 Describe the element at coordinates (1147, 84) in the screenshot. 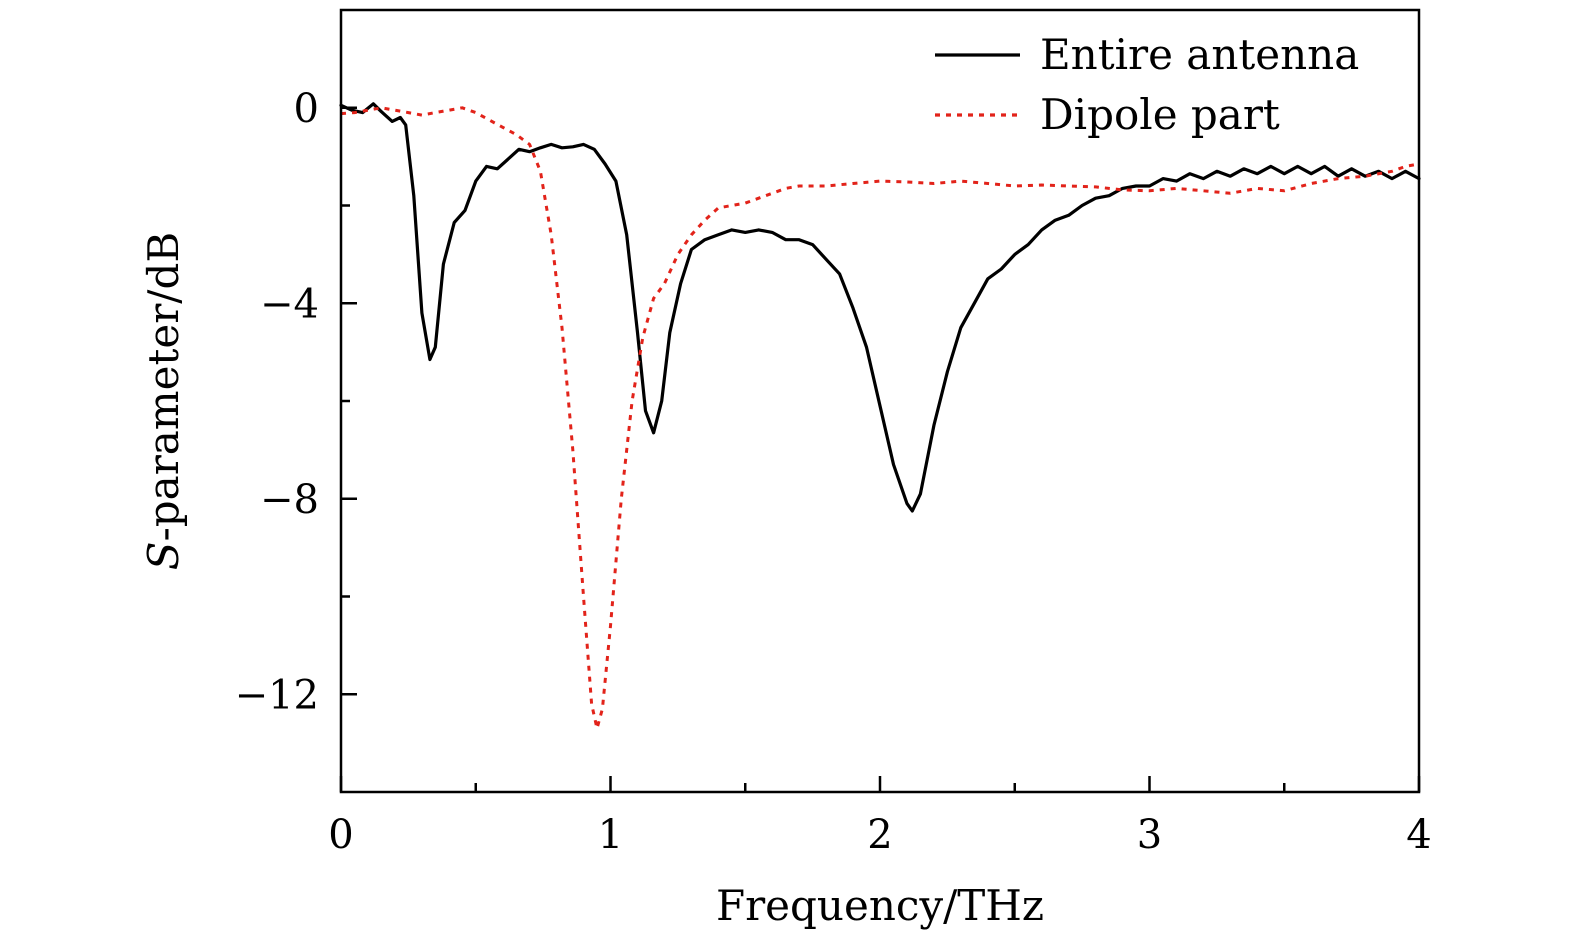

I see `legend: Entire antenna Dipole part` at that location.